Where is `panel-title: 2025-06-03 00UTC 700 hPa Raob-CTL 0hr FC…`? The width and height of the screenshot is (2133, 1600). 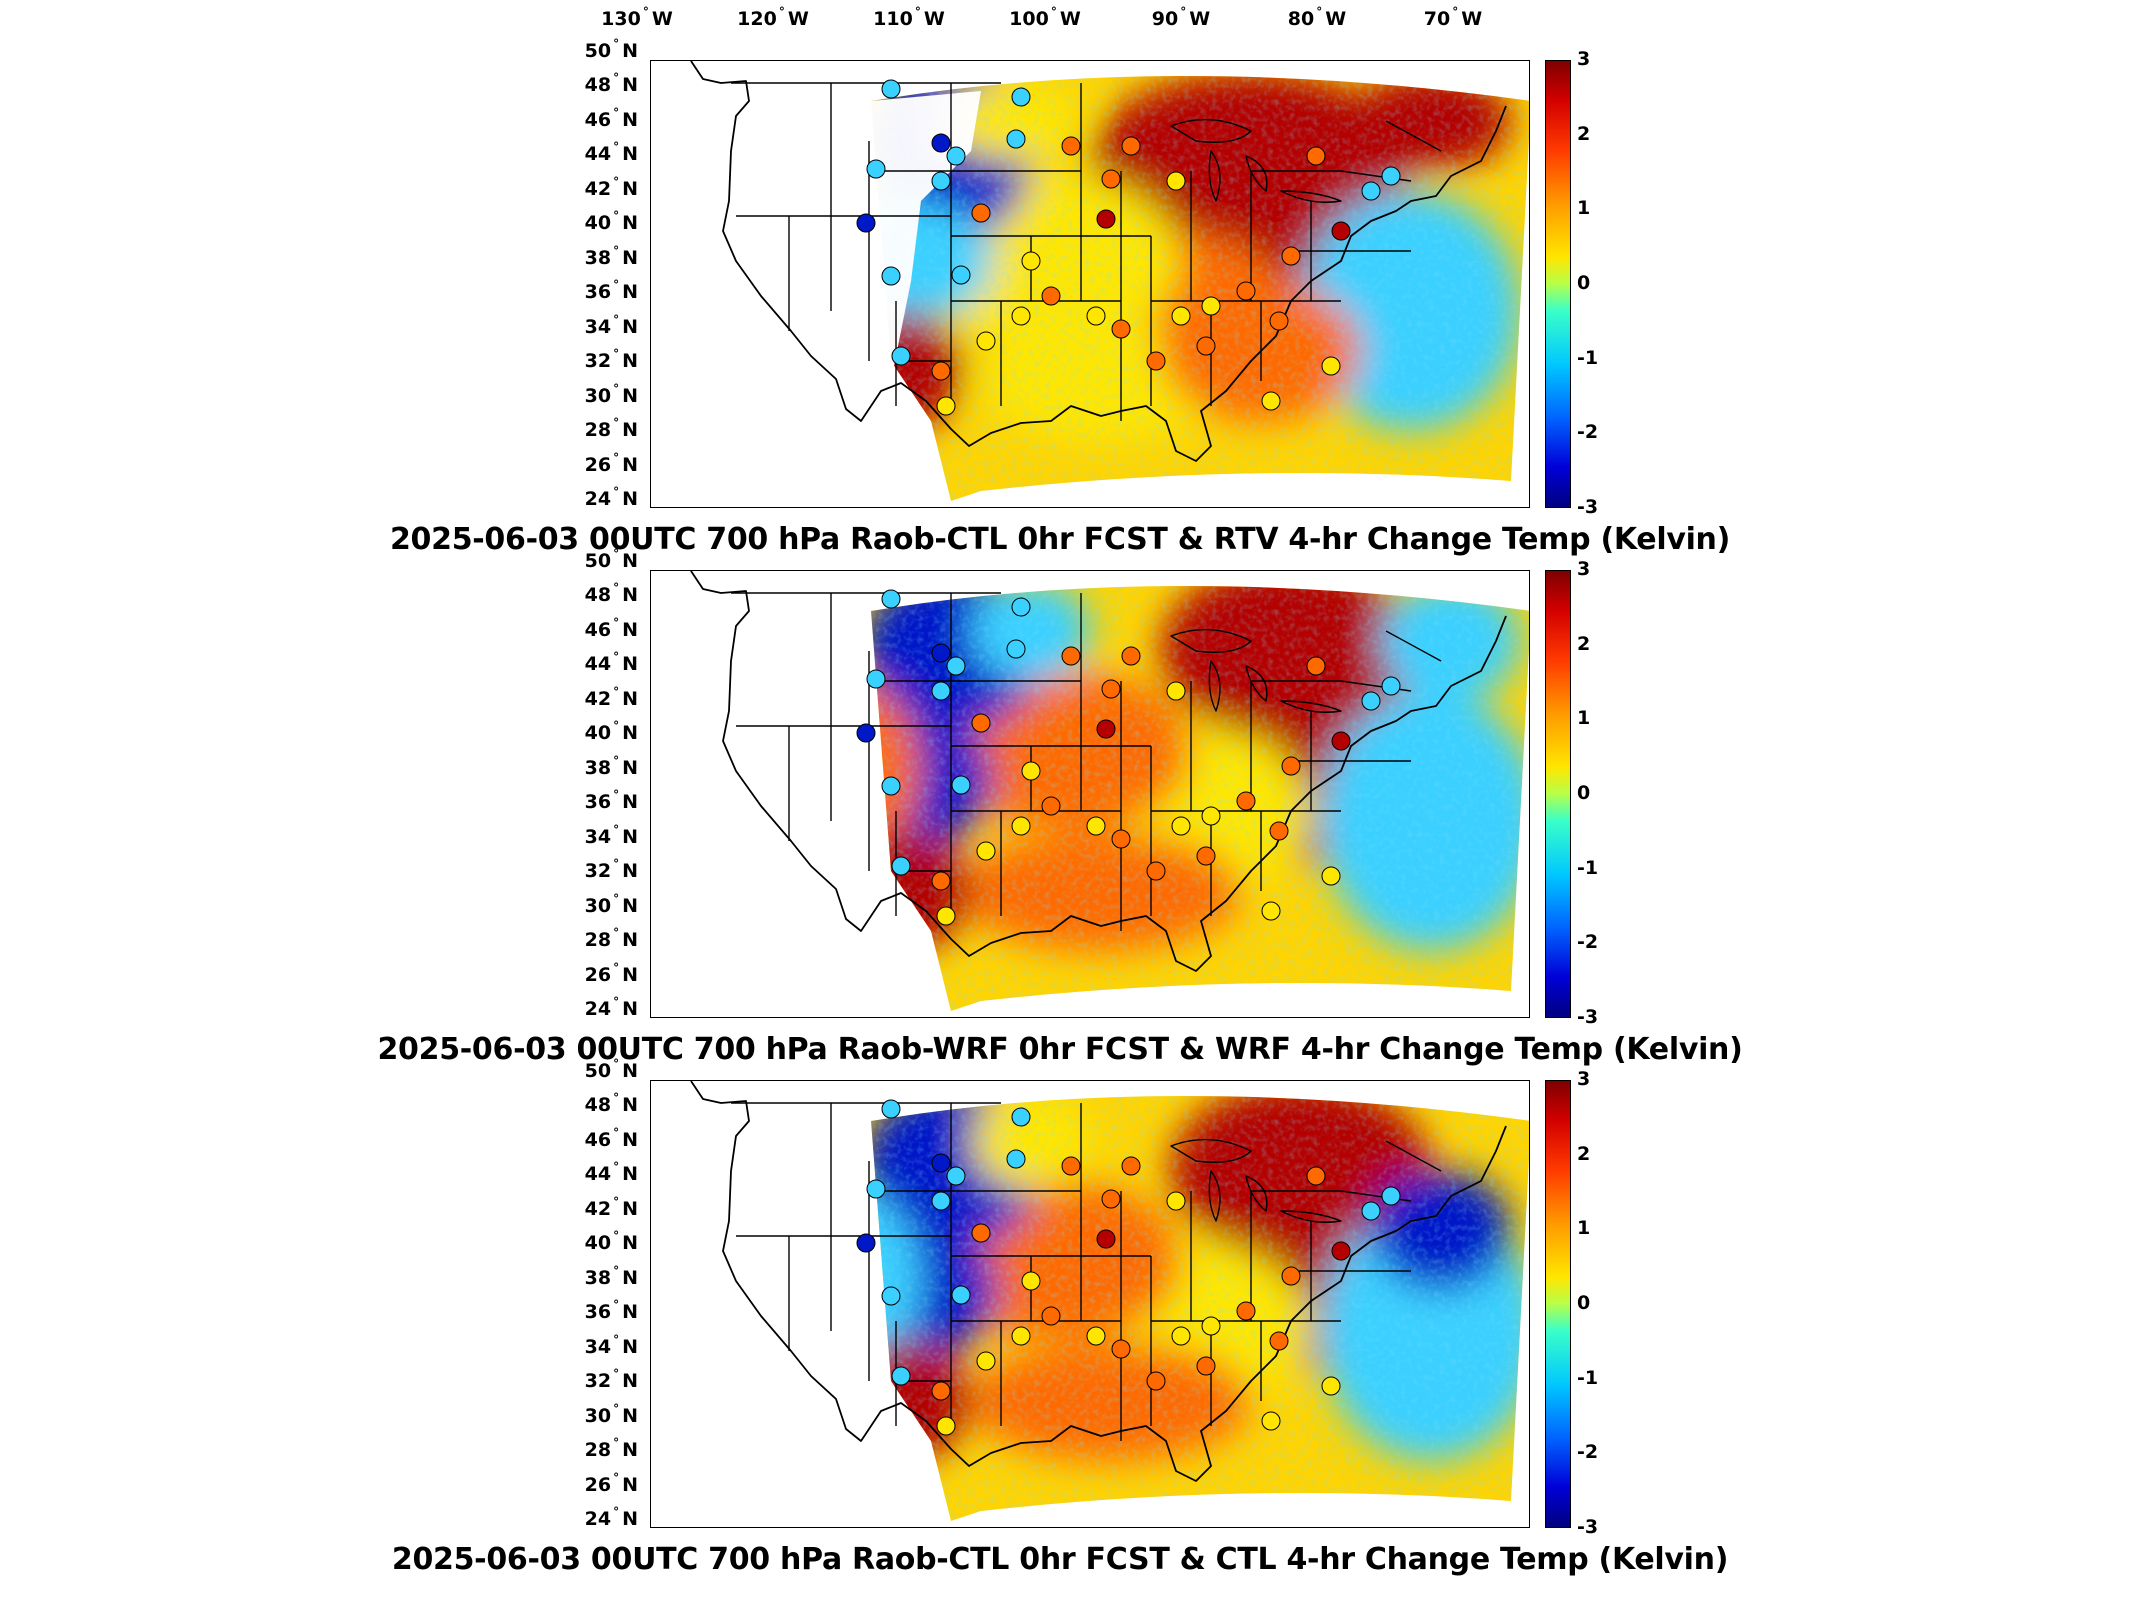
panel-title: 2025-06-03 00UTC 700 hPa Raob-CTL 0hr FC… is located at coordinates (1060, 539).